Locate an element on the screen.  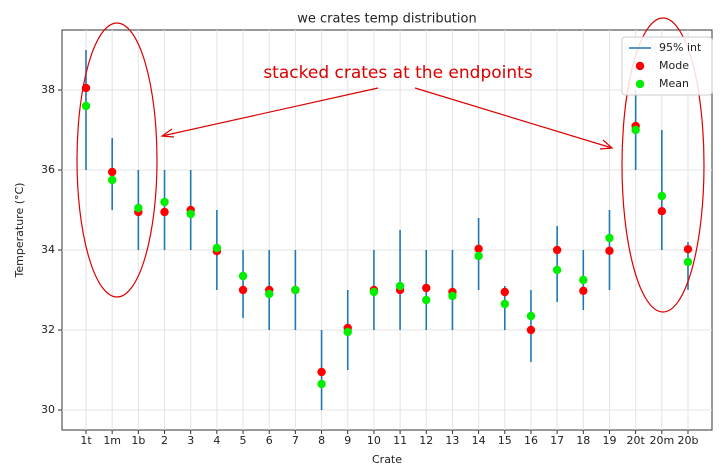
x-tick-label: 13 is located at coordinates (452, 440).